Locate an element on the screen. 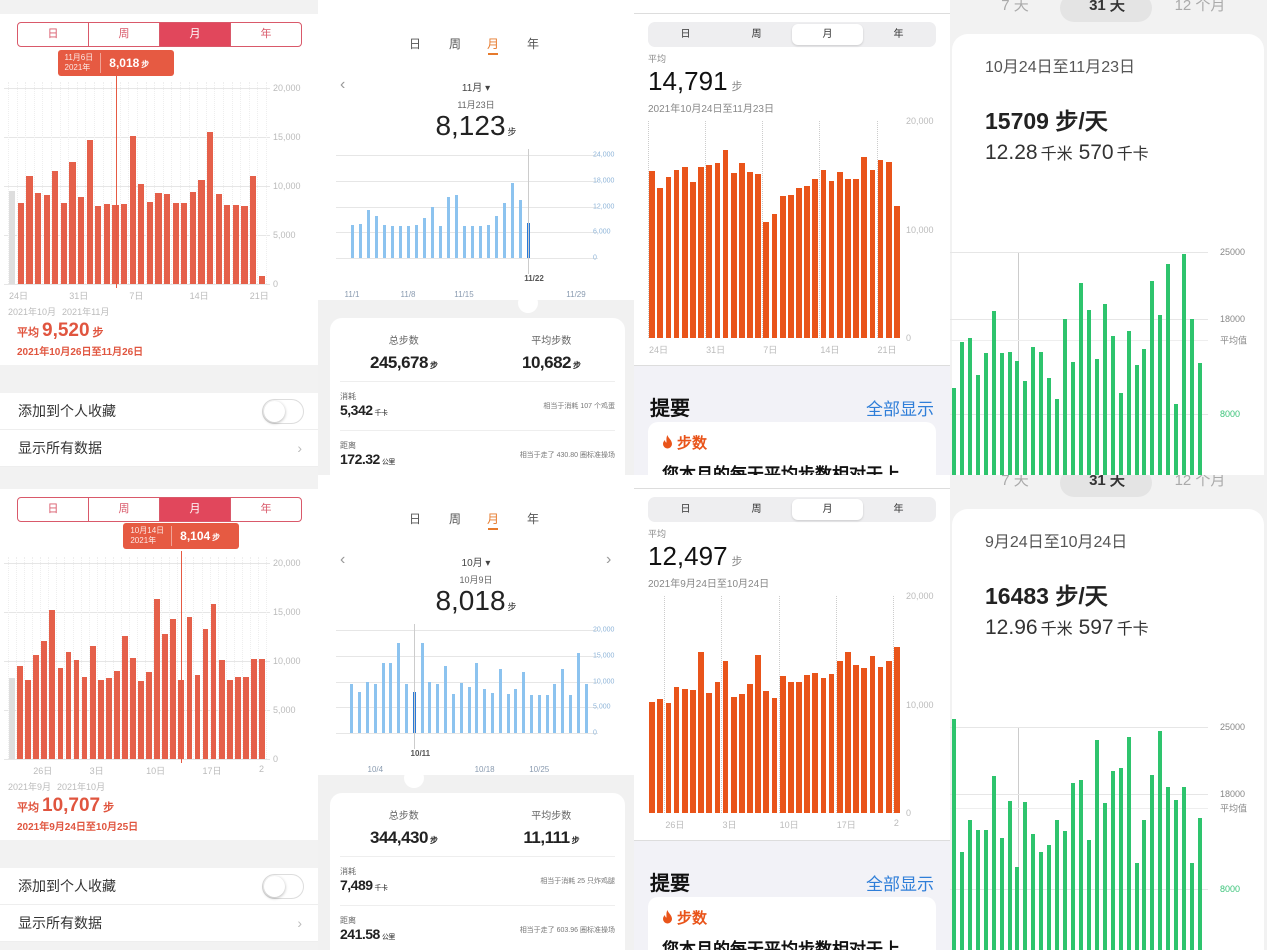 Image resolution: width=1267 pixels, height=950 pixels. average-label: 平均 is located at coordinates (28, 333).